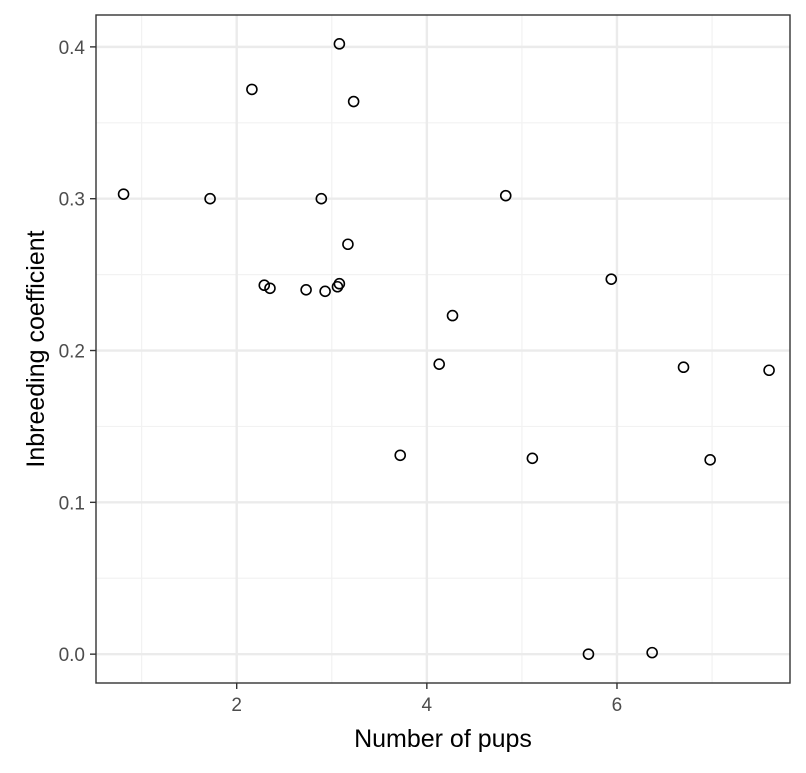 The image size is (806, 773). Describe the element at coordinates (617, 705) in the screenshot. I see `x-tick-label: 6` at that location.